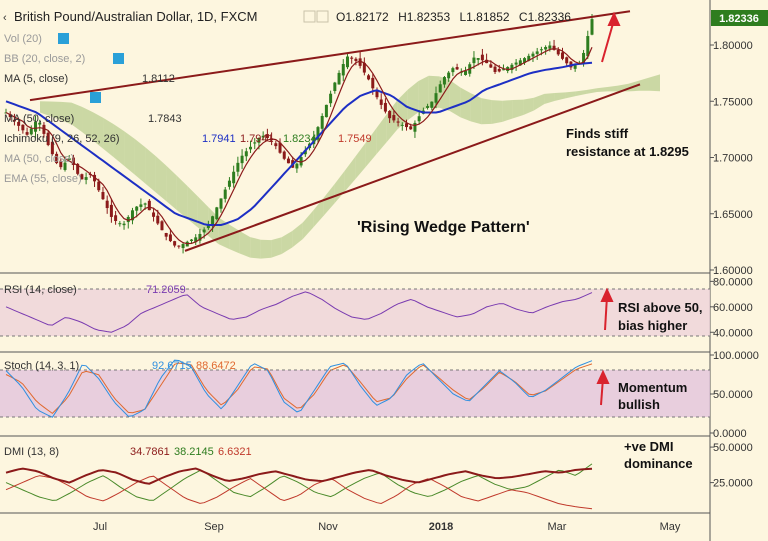  I want to click on price-axis: 1.60000 1.65000 1.70000 1.75000 1.80000, so click(731, 158).